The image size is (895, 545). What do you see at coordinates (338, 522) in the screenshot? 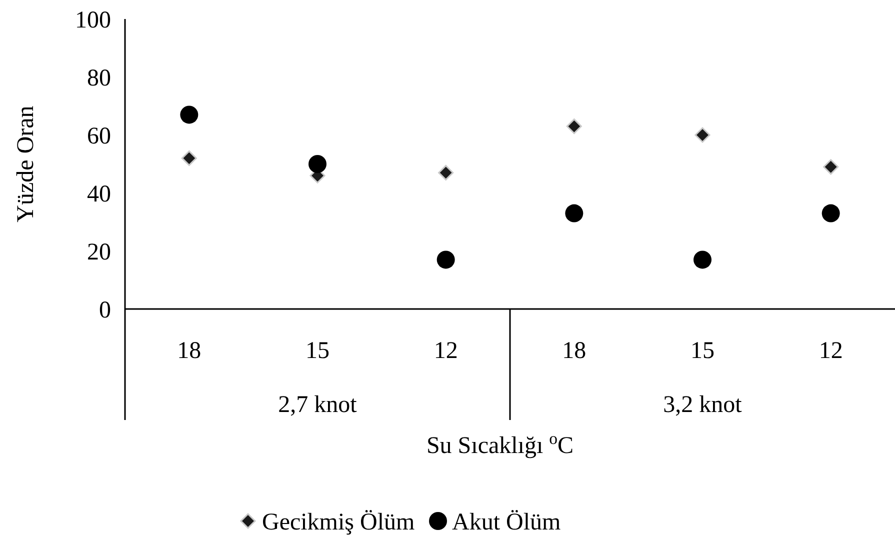
I see `legend-label: Gecikmiş Ölüm` at bounding box center [338, 522].